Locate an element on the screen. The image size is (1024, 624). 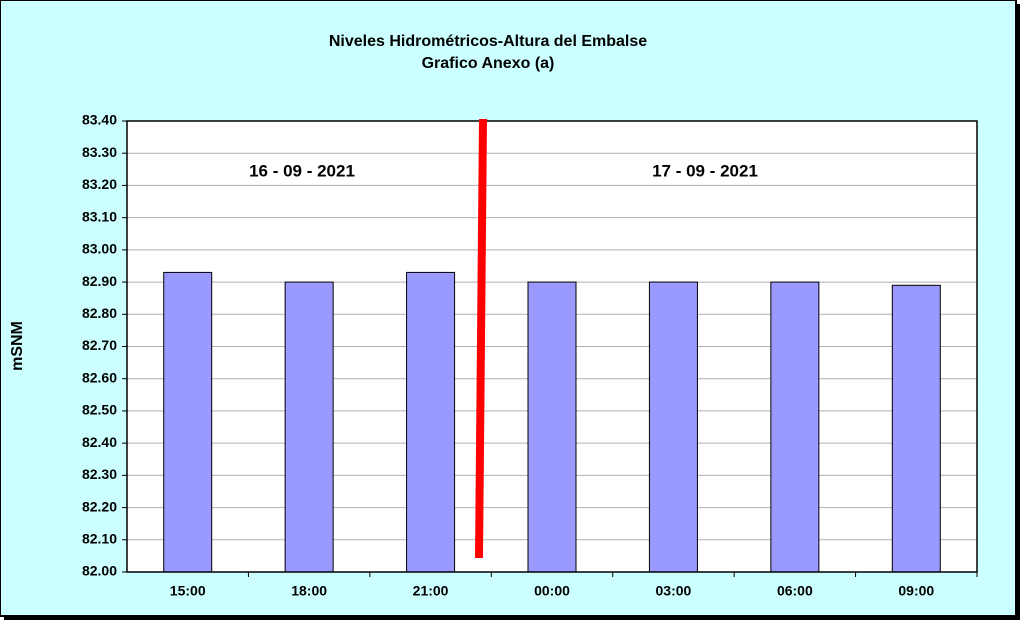
y-tick-label: 83.30 is located at coordinates (99, 152).